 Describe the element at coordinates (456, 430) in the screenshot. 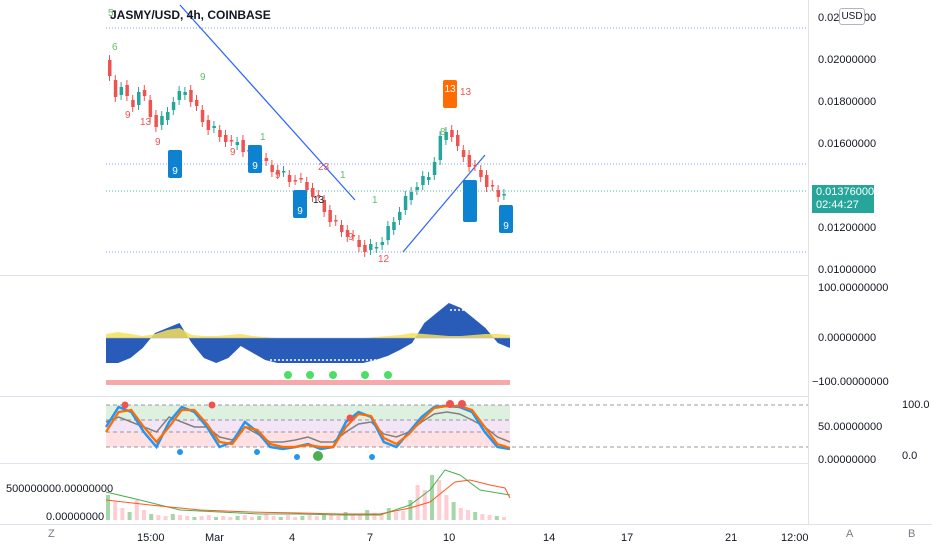

I see `stoch-pane` at that location.